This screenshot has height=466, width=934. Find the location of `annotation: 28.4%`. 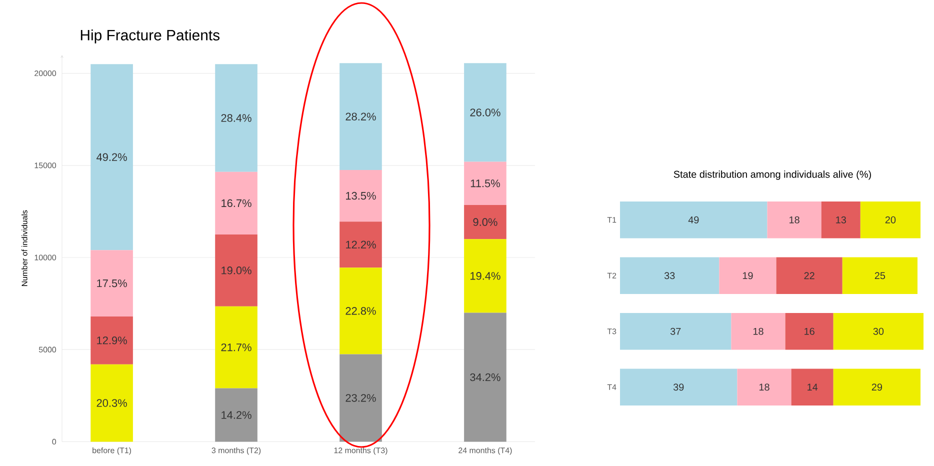

annotation: 28.4% is located at coordinates (236, 118).